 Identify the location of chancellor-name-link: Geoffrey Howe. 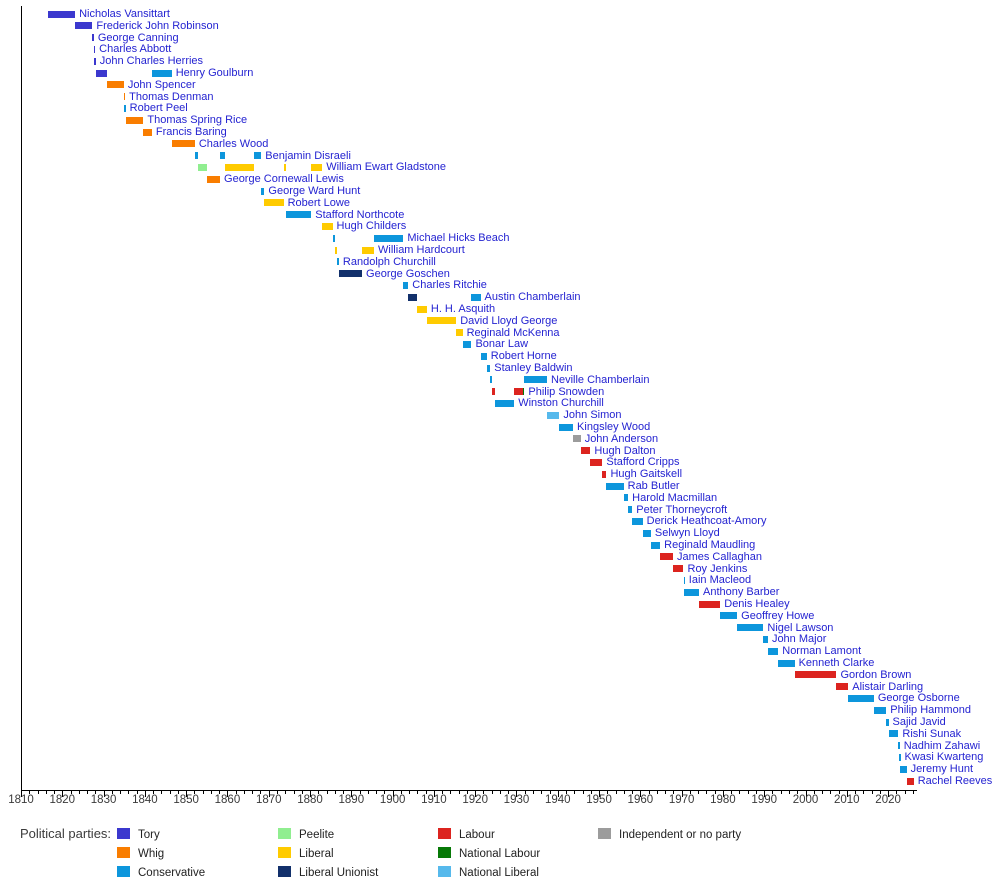
(778, 615).